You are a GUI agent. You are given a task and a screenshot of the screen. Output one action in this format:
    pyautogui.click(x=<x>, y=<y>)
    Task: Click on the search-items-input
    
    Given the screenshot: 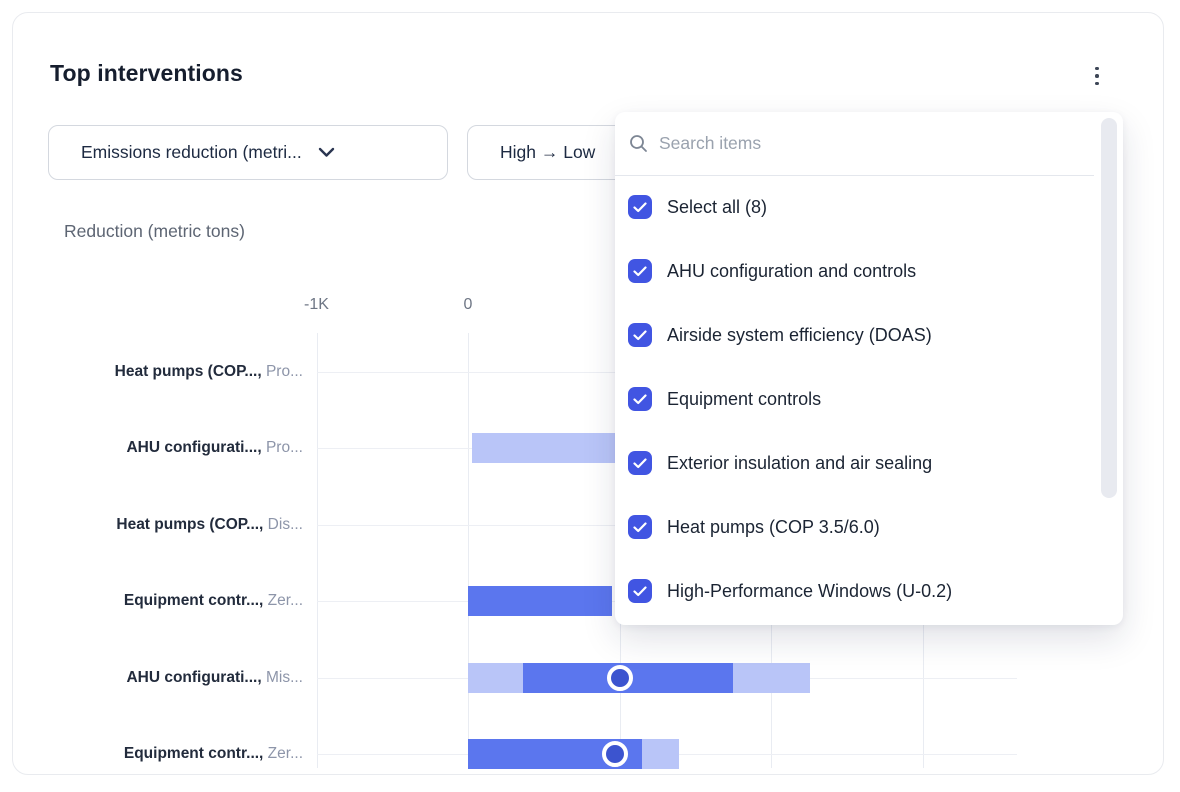 What is the action you would take?
    pyautogui.click(x=849, y=143)
    